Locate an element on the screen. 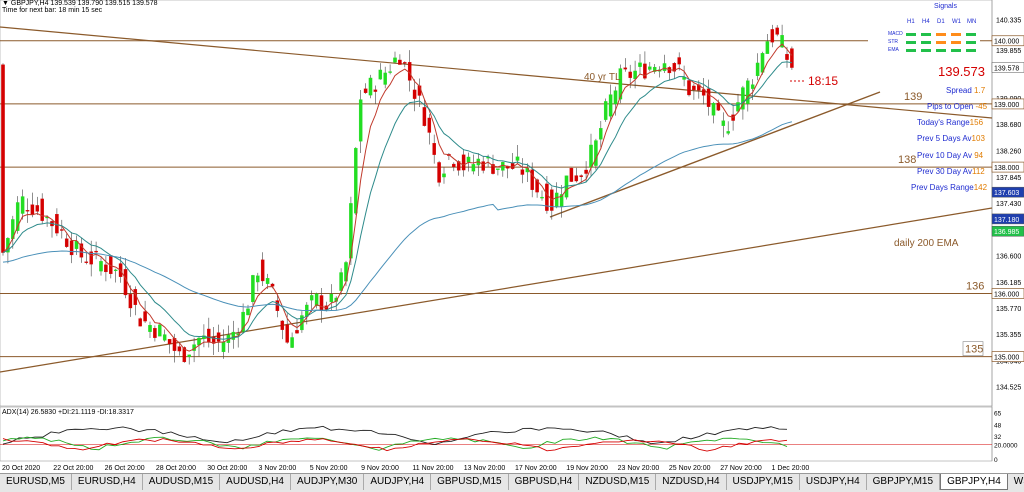 The image size is (1024, 492). x-tick: 13 Nov 20:00 is located at coordinates (485, 468).